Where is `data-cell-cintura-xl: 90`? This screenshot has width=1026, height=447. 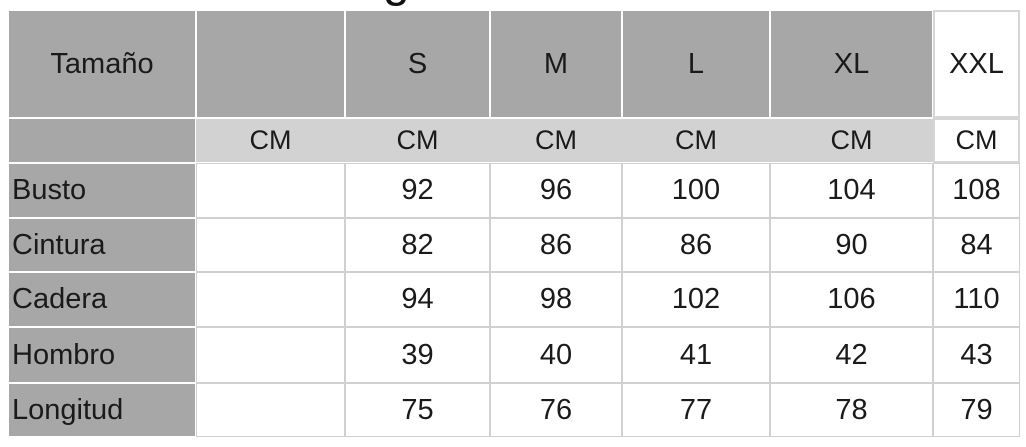 data-cell-cintura-xl: 90 is located at coordinates (851, 245).